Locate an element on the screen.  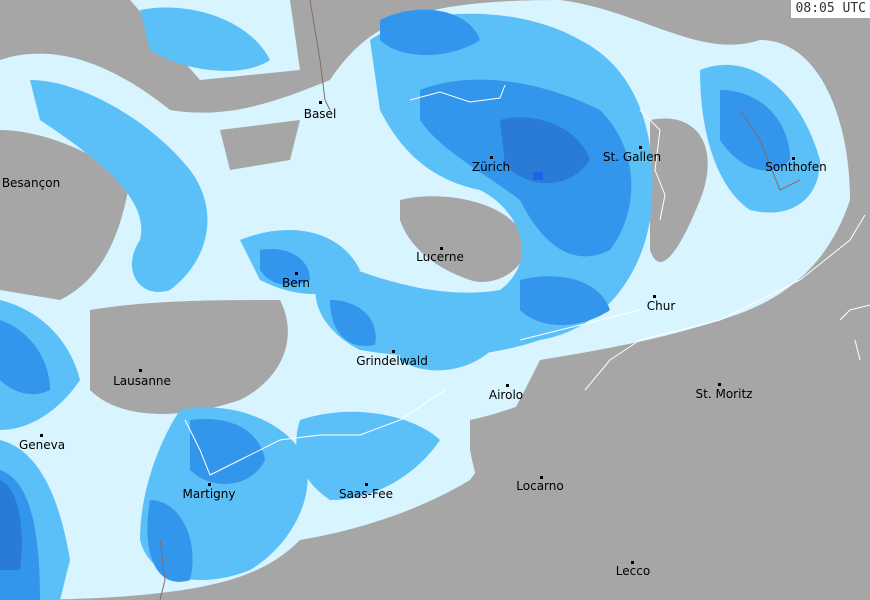
city-sonthofen: Sonthofen is located at coordinates (796, 167).